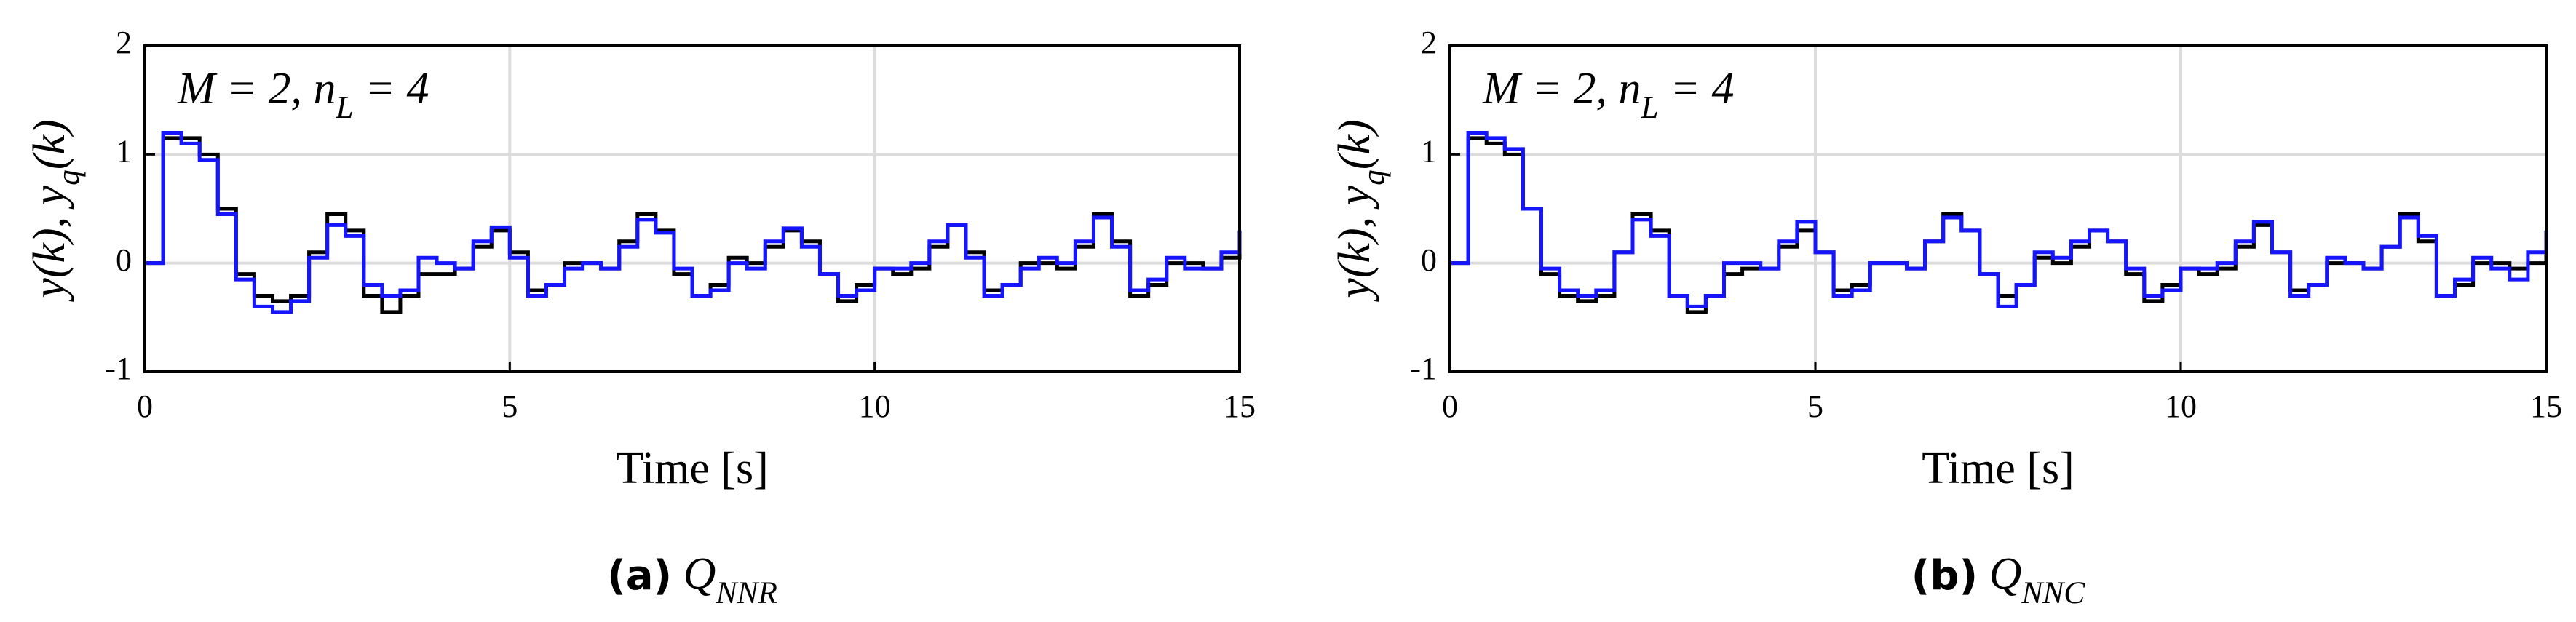 The image size is (2576, 622). Describe the element at coordinates (1944, 575) in the screenshot. I see `caption-part: (b)` at that location.